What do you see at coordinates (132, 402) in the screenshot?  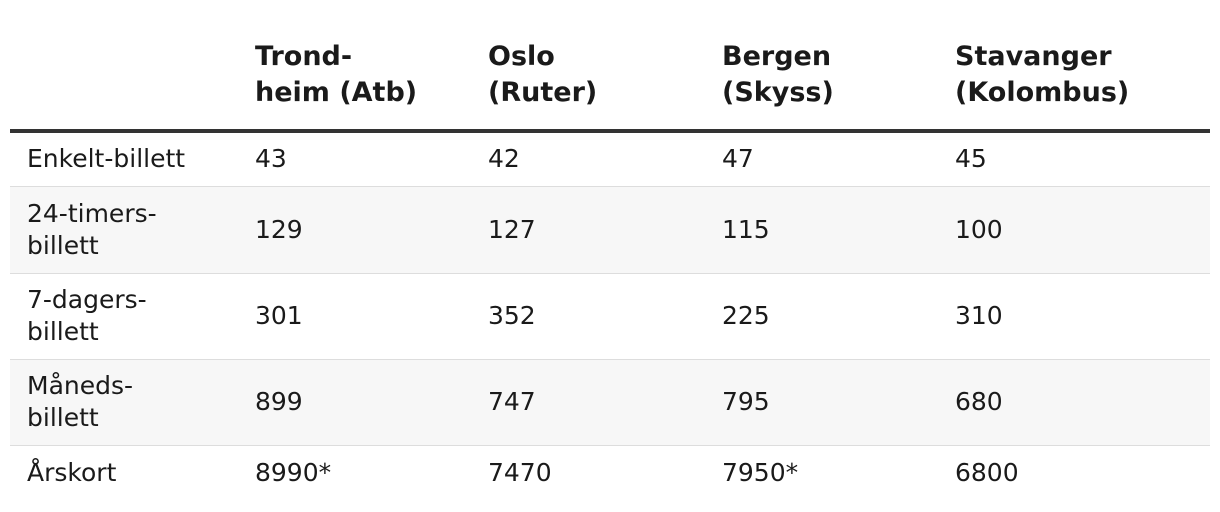 I see `row-label: Måneds- billett` at bounding box center [132, 402].